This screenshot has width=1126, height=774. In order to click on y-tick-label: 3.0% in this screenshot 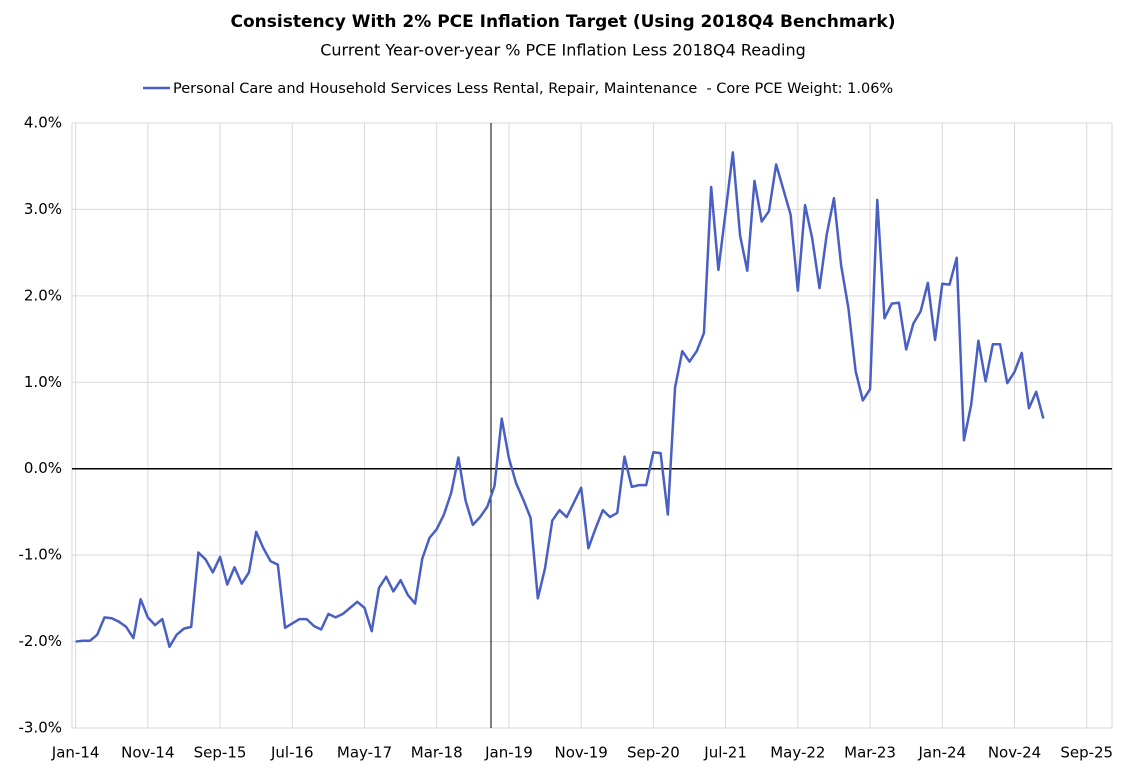, I will do `click(43, 209)`.